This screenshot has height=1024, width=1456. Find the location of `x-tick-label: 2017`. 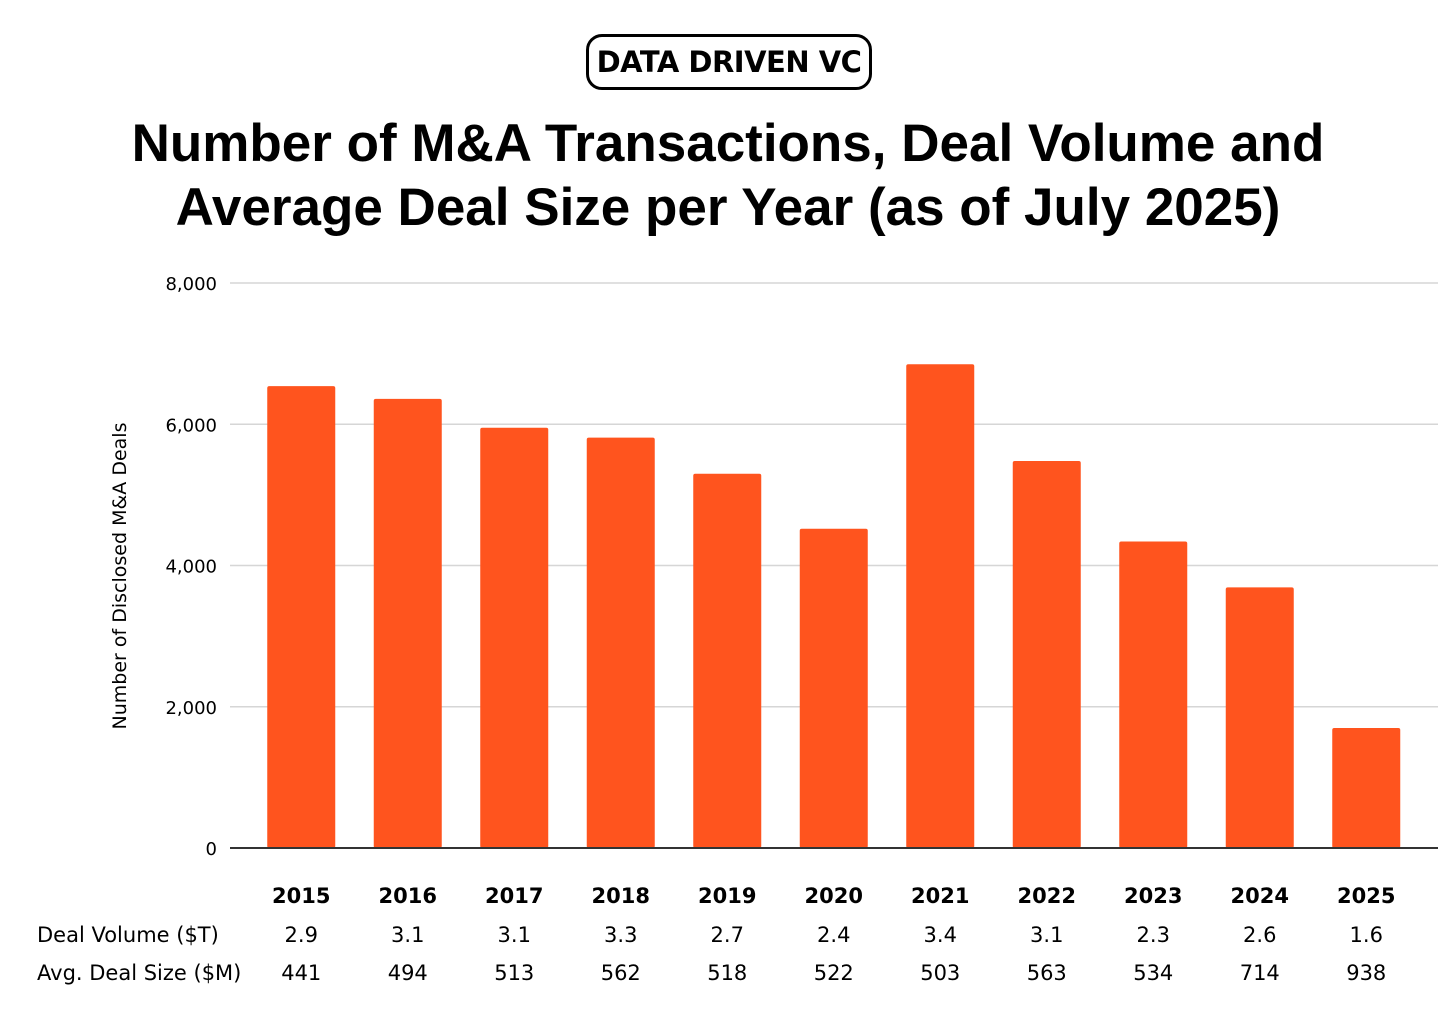

x-tick-label: 2017 is located at coordinates (514, 896).